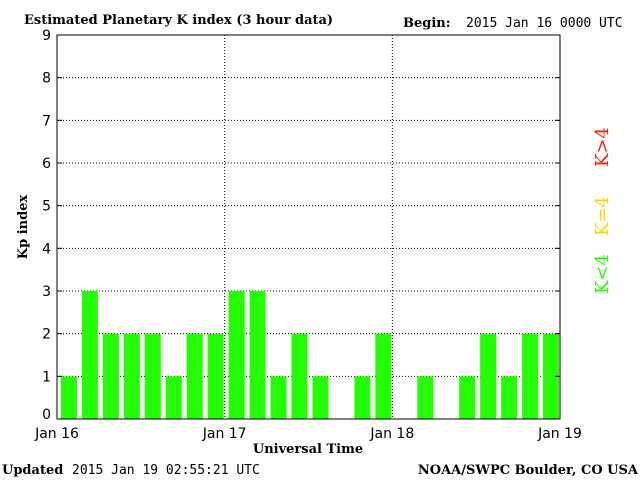 The image size is (640, 480). Describe the element at coordinates (56, 434) in the screenshot. I see `x-tick-label: Jan 16` at that location.